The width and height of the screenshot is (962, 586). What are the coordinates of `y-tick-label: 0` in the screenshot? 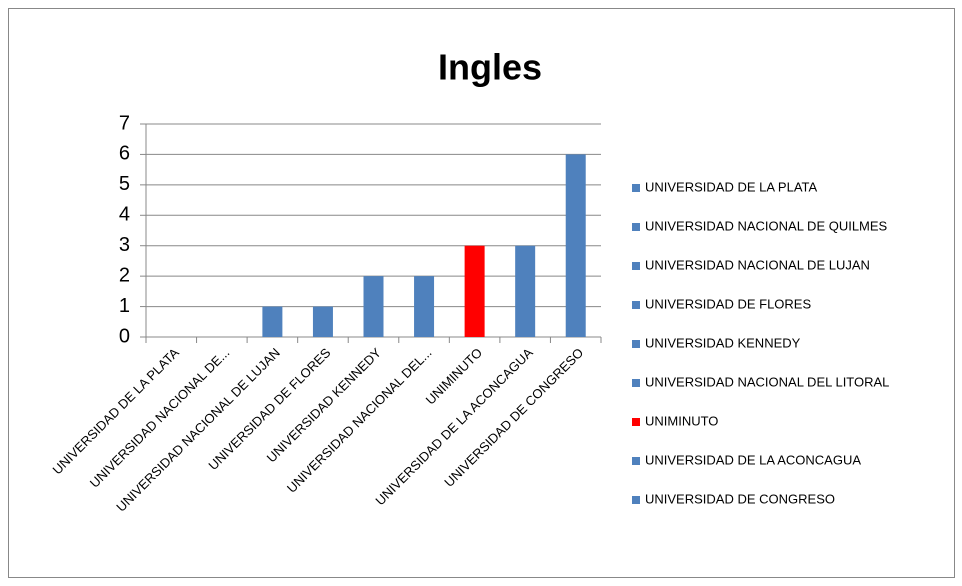 It's located at (124, 336).